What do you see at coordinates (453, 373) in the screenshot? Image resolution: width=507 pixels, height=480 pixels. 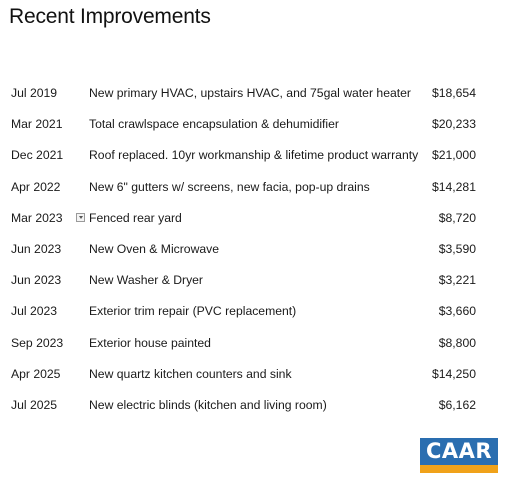 I see `row-cost: $14,250` at bounding box center [453, 373].